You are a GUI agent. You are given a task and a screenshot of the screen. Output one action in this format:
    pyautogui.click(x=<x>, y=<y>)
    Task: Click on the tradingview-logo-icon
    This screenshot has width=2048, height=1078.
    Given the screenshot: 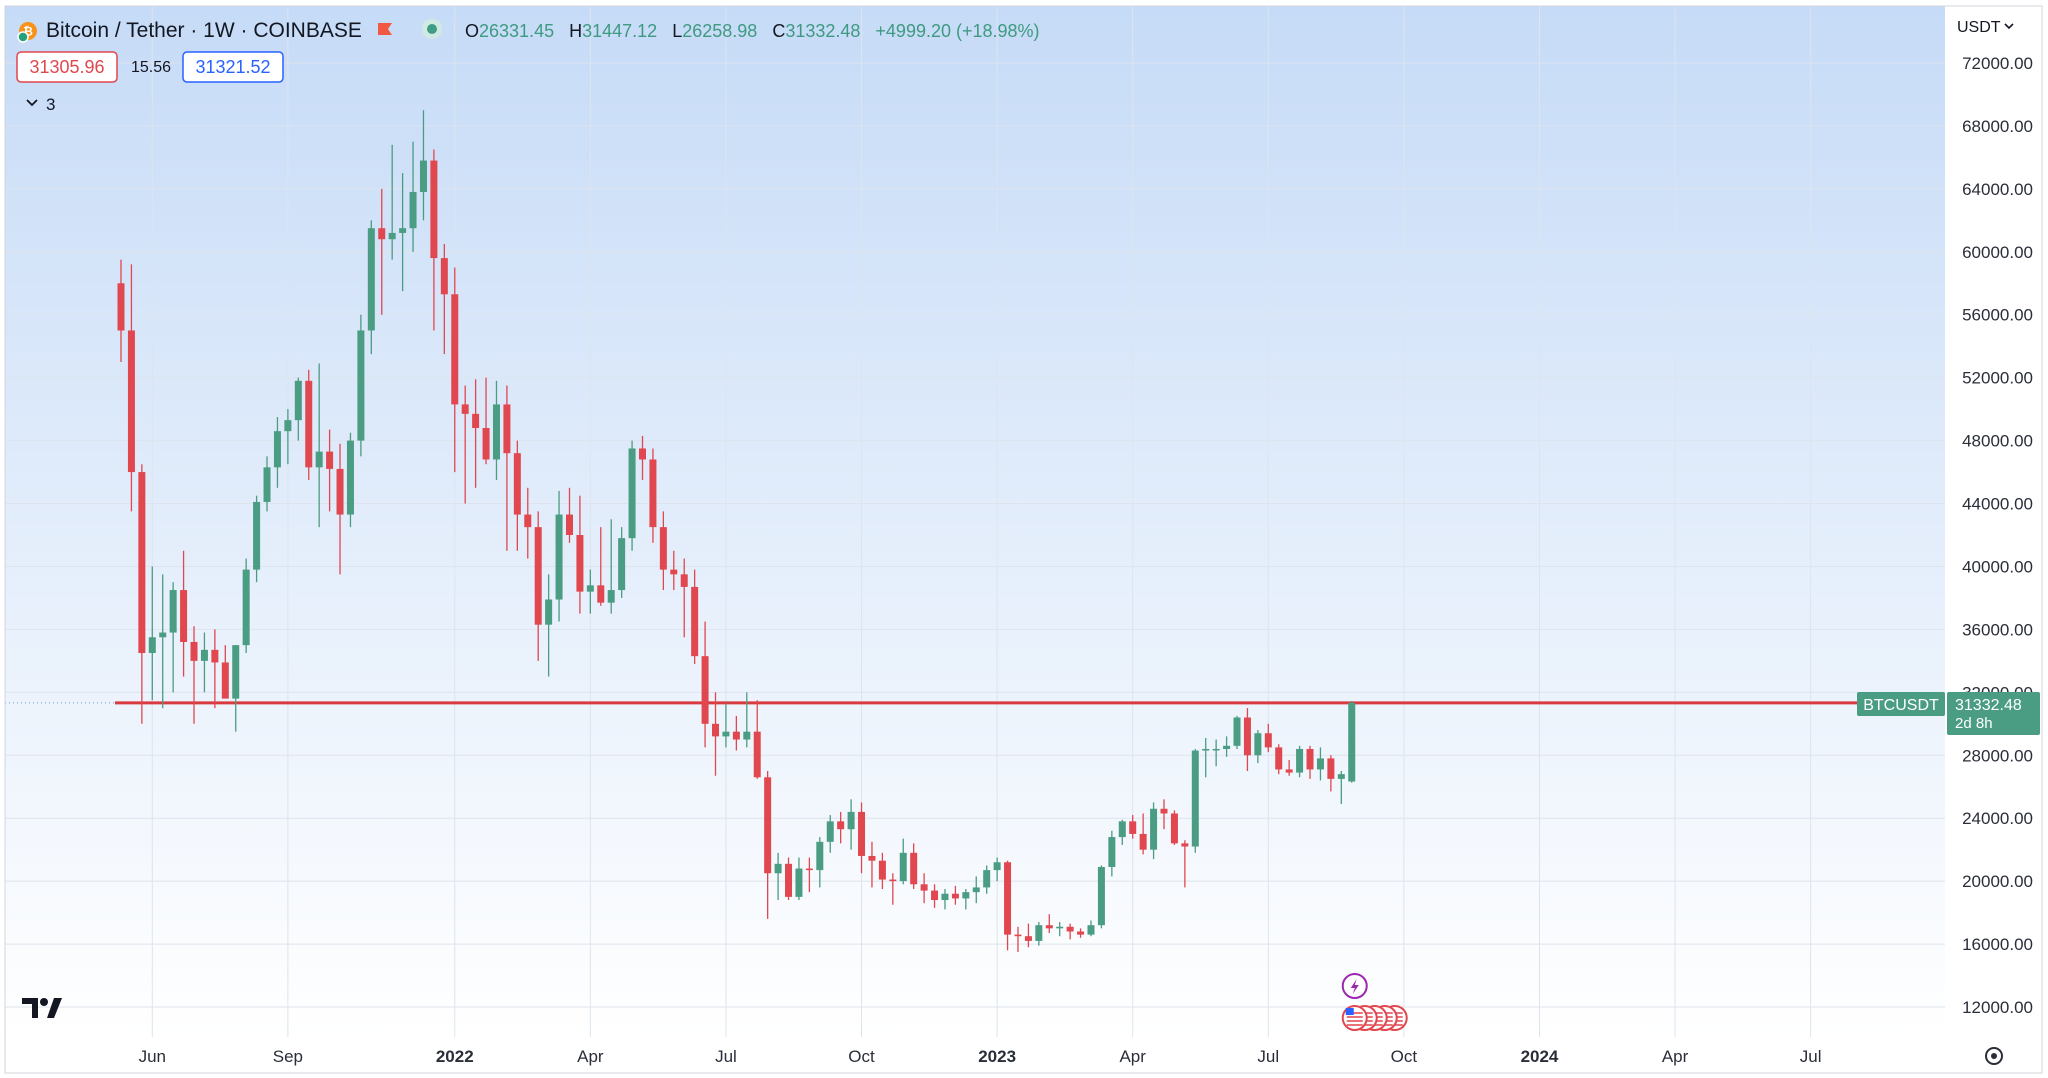 What is the action you would take?
    pyautogui.click(x=42, y=1008)
    